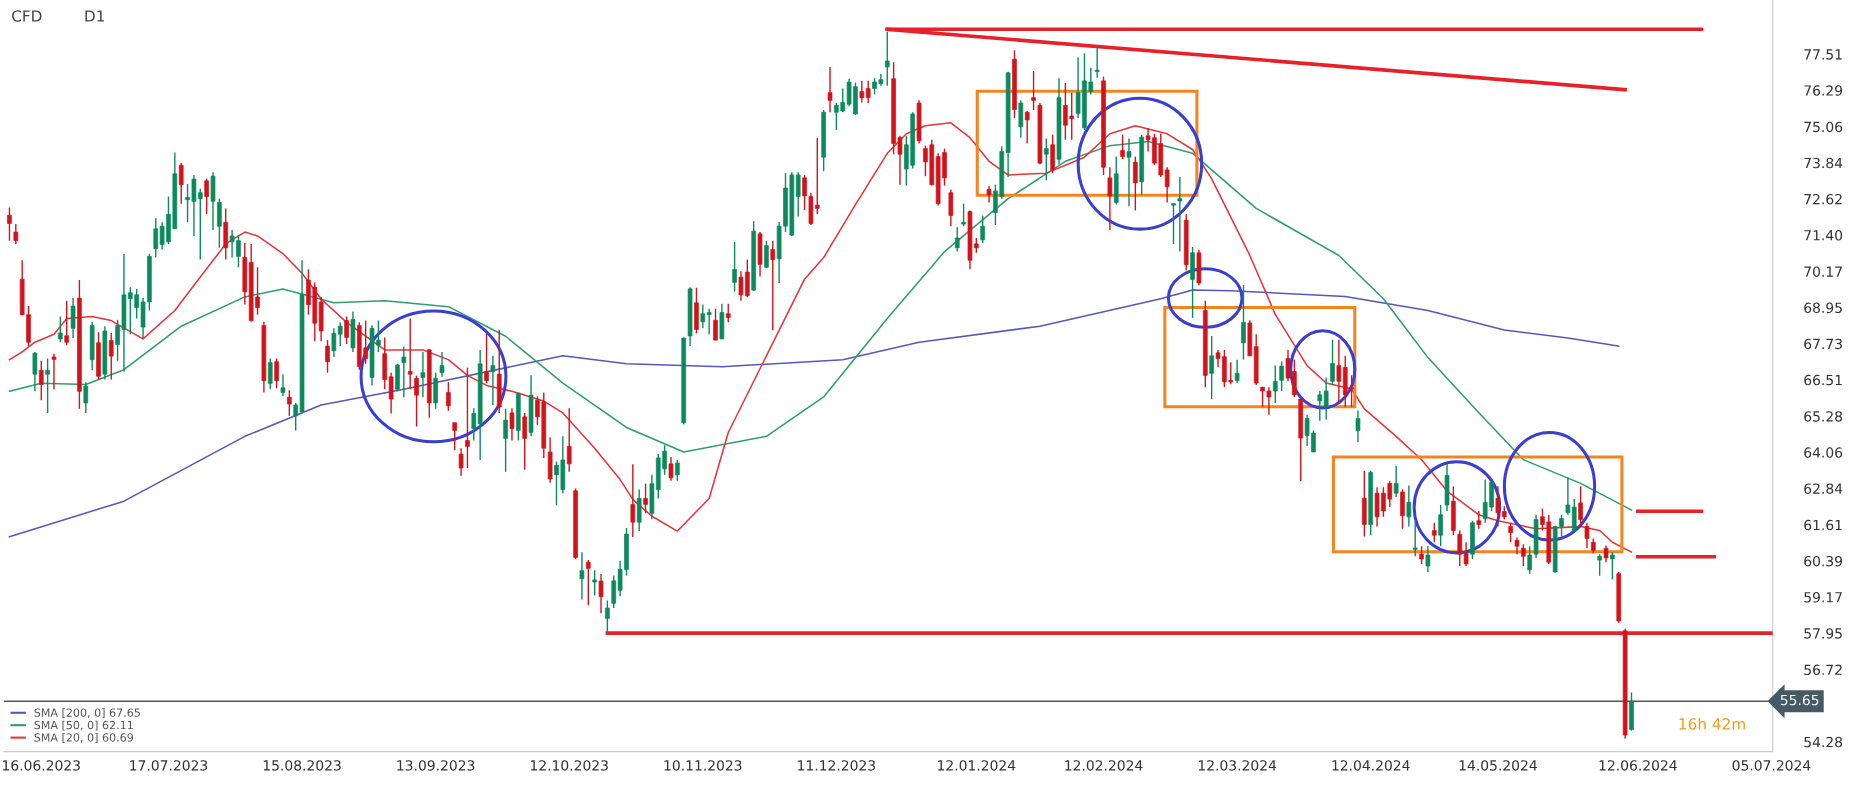  I want to click on y-tick-label: 59.17, so click(1823, 597).